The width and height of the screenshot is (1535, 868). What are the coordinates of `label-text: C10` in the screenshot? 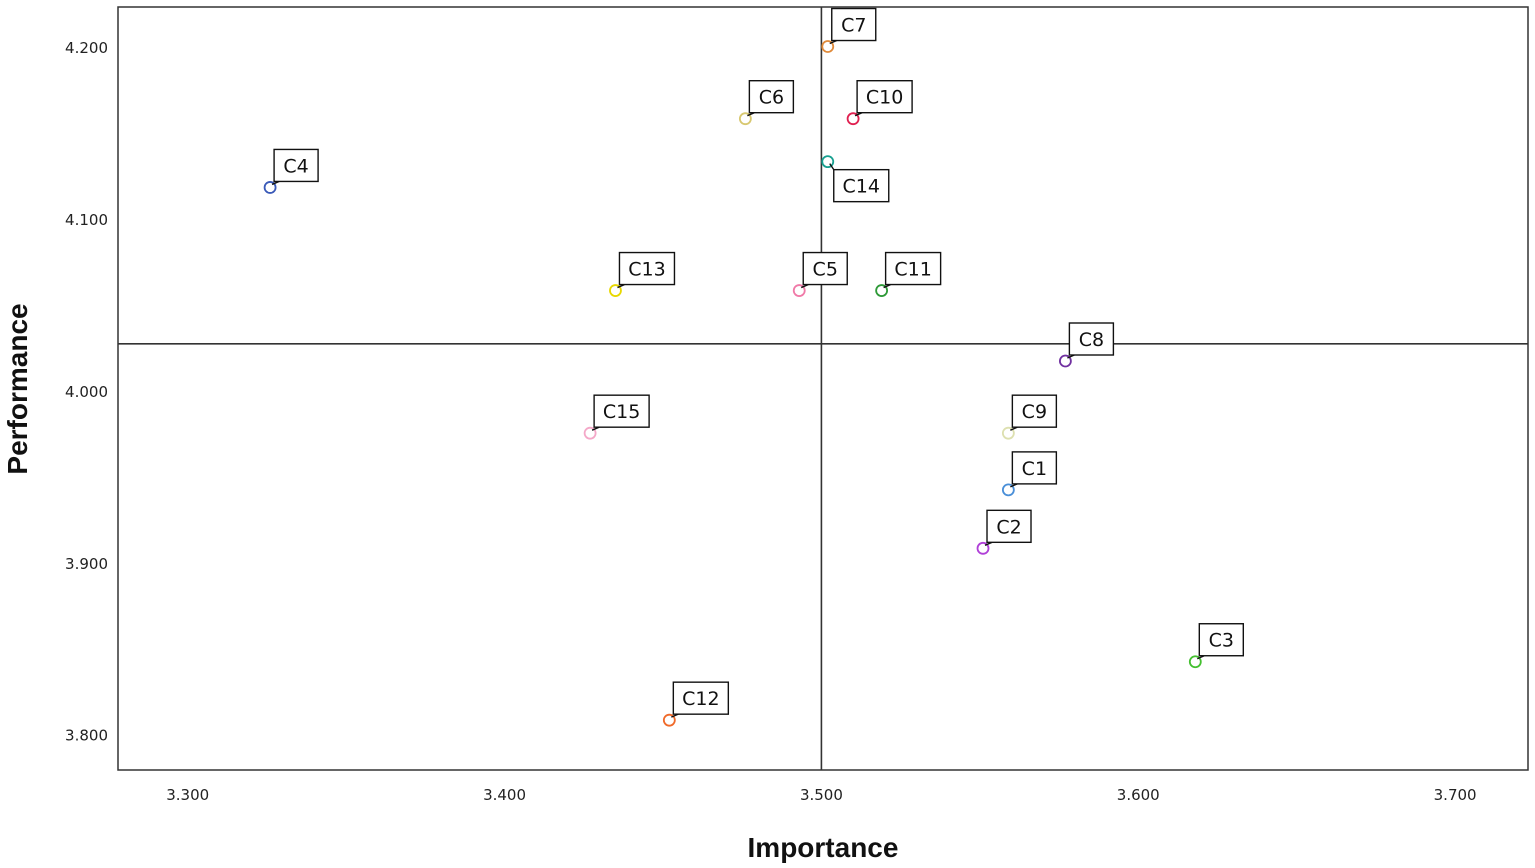 It's located at (884, 98).